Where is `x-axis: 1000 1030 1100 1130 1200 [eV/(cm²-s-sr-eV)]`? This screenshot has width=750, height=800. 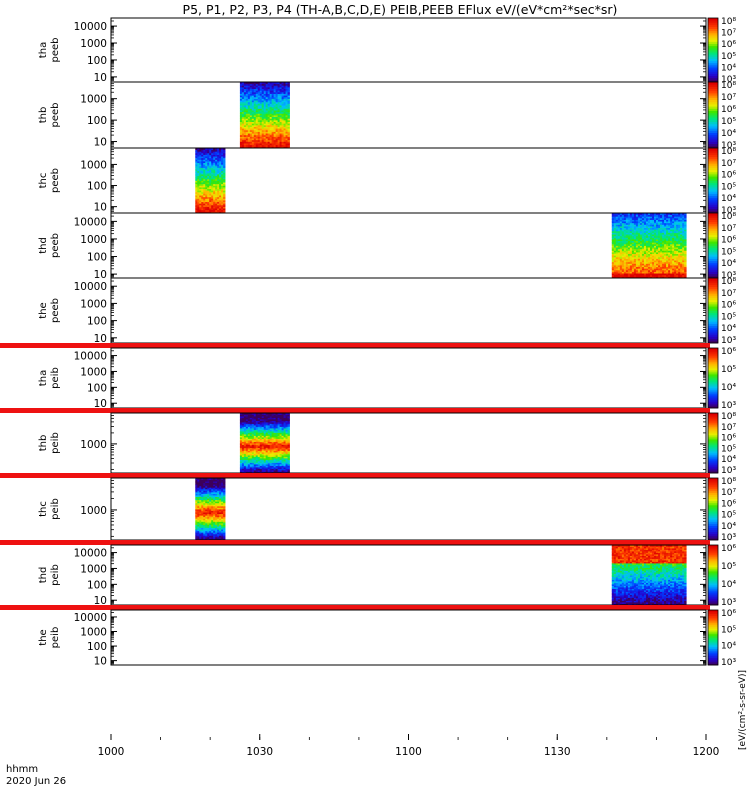 x-axis: 1000 1030 1100 1130 1200 [eV/(cm²-s-sr-eV)] is located at coordinates (423, 714).